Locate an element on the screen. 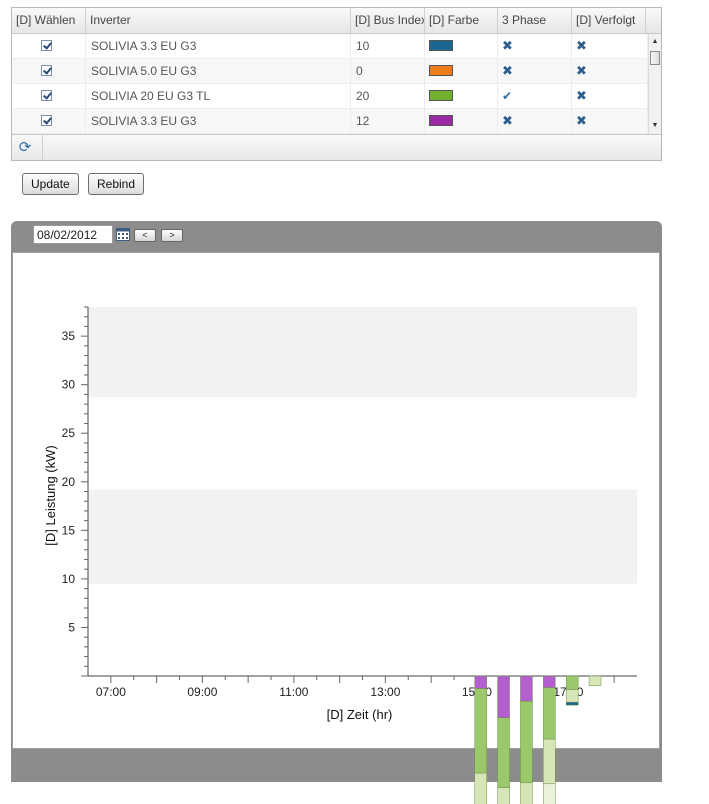  table-row: SOLIVIA 20 EU G3 TL 20 ✔ ✖ is located at coordinates (330, 96).